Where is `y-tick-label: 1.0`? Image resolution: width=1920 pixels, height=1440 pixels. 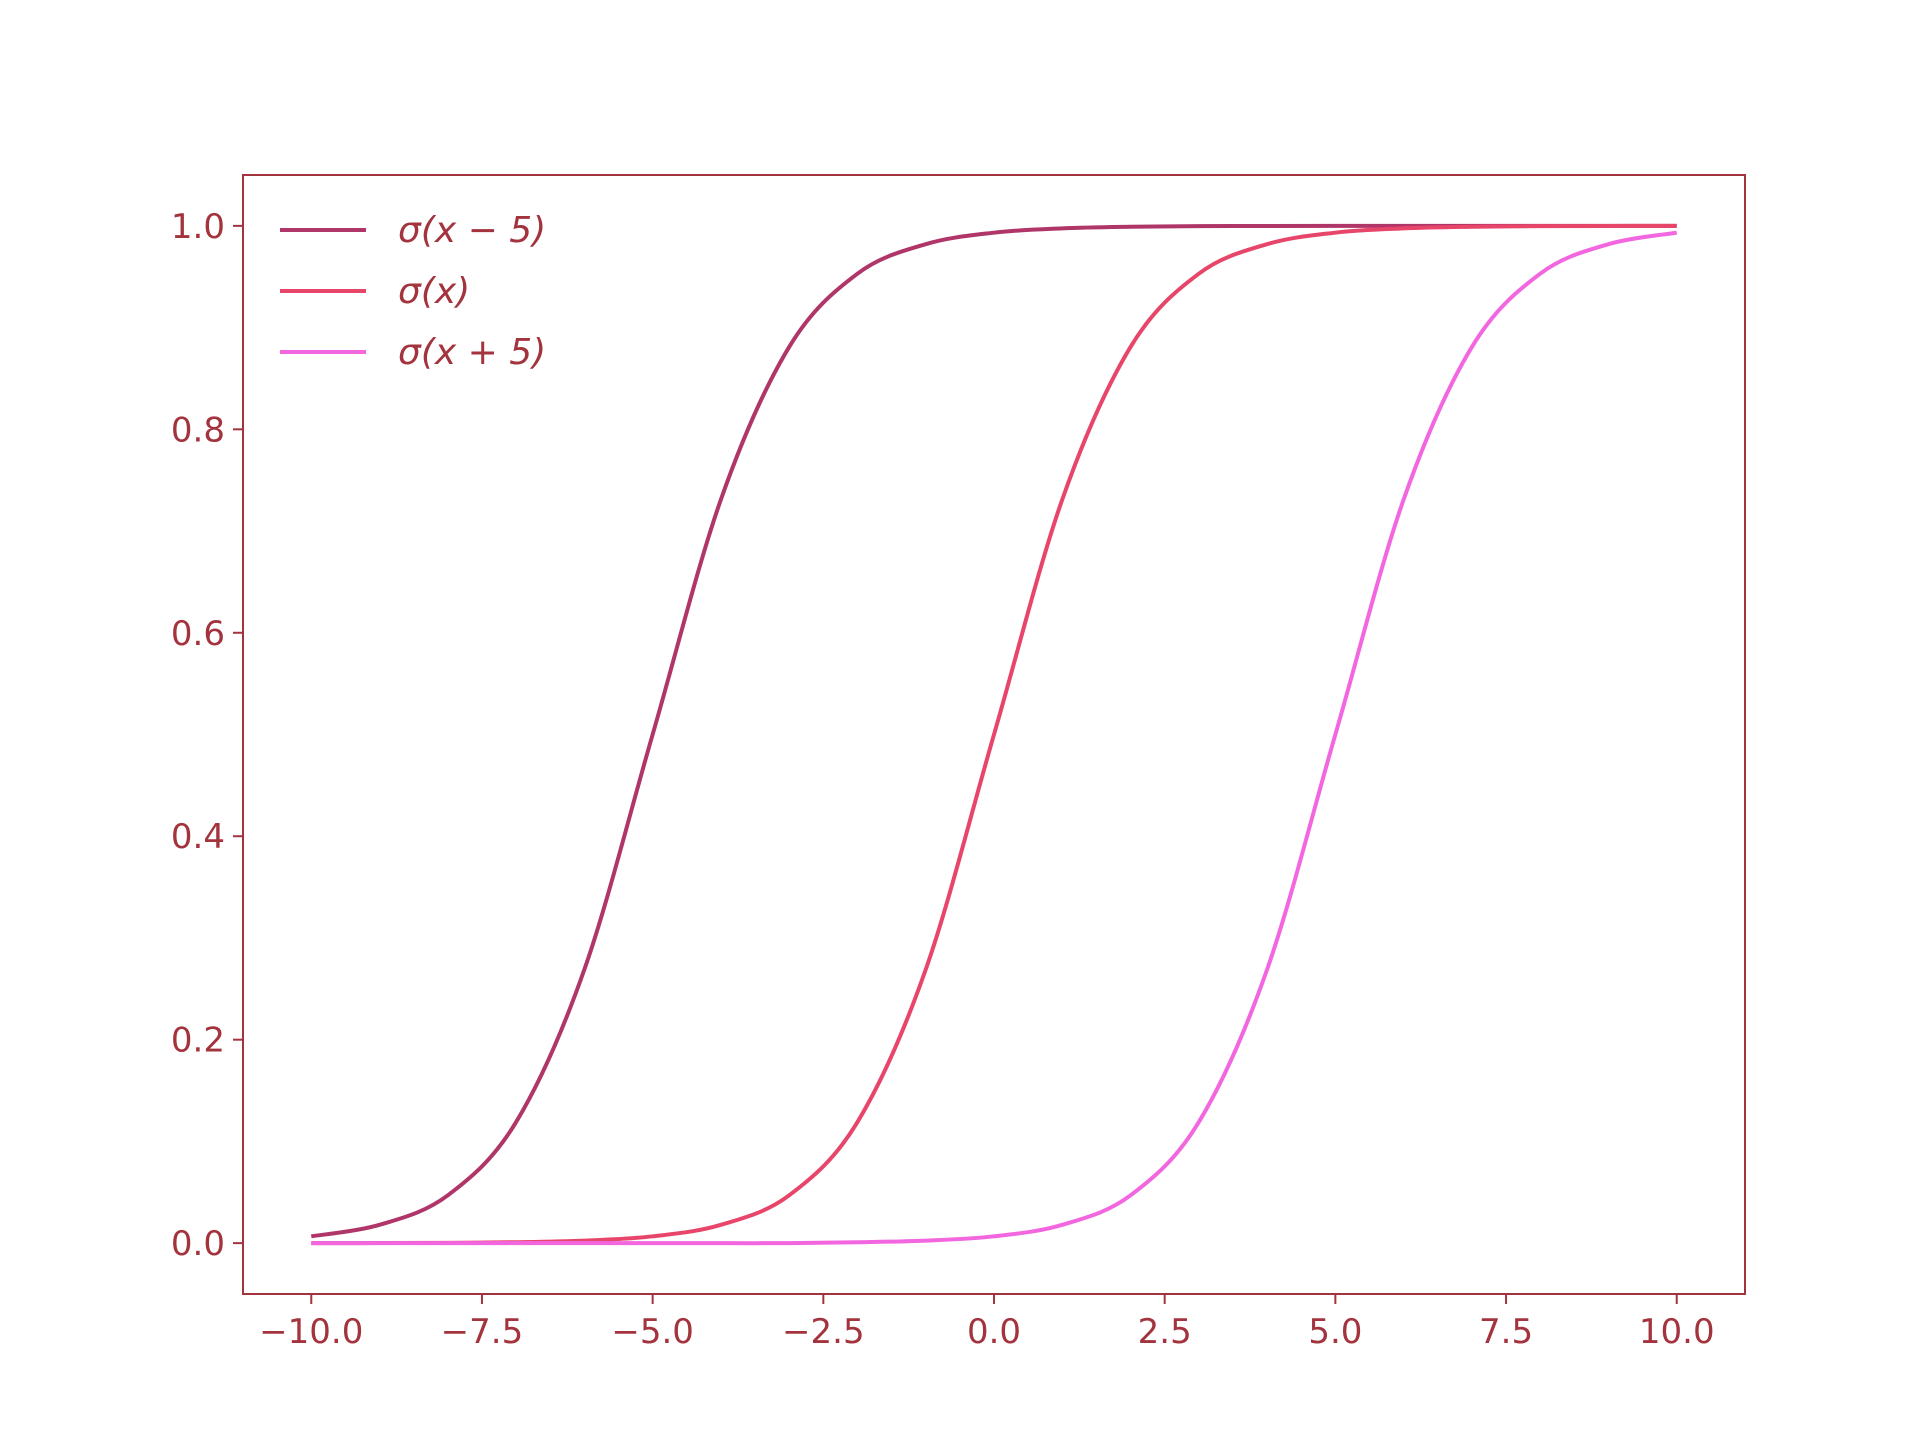 y-tick-label: 1.0 is located at coordinates (198, 227).